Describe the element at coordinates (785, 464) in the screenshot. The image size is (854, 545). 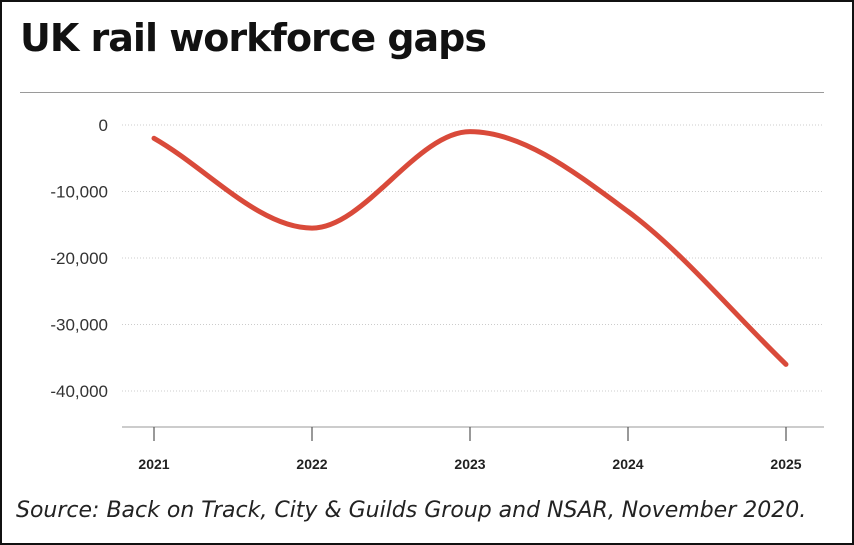
I see `x-tick-label: 2025` at that location.